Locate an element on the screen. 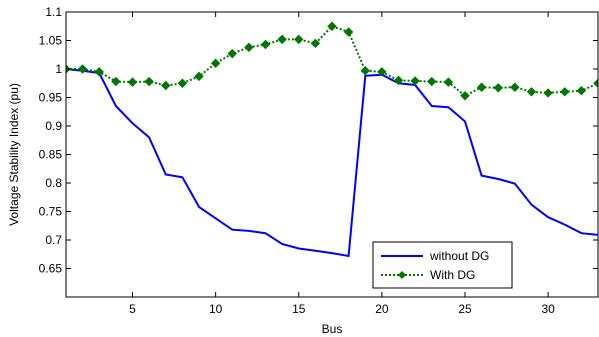 The image size is (599, 337). x-tick-label: 10 is located at coordinates (216, 309).